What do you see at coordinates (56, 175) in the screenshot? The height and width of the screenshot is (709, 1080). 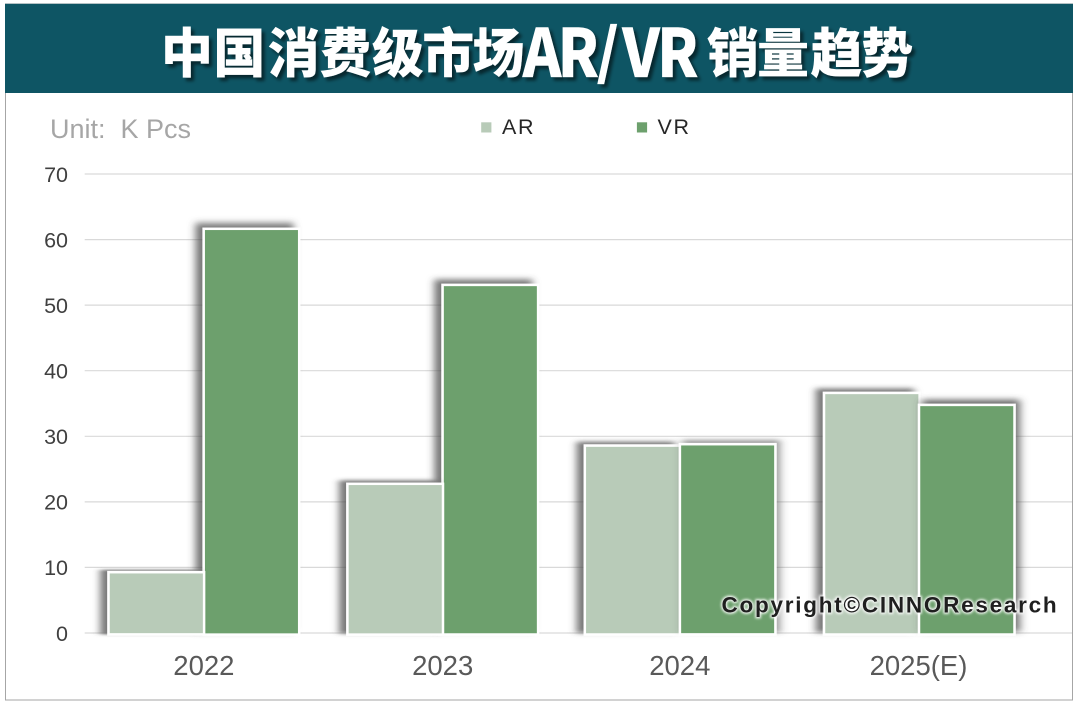 I see `svg-text: 70` at bounding box center [56, 175].